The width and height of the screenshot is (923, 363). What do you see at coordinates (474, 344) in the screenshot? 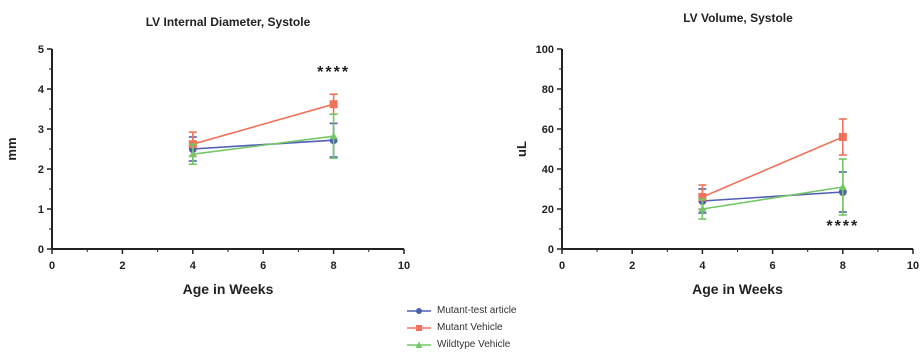
I see `legend-label-wildtype-vehicle: Wildtype Vehicle` at bounding box center [474, 344].